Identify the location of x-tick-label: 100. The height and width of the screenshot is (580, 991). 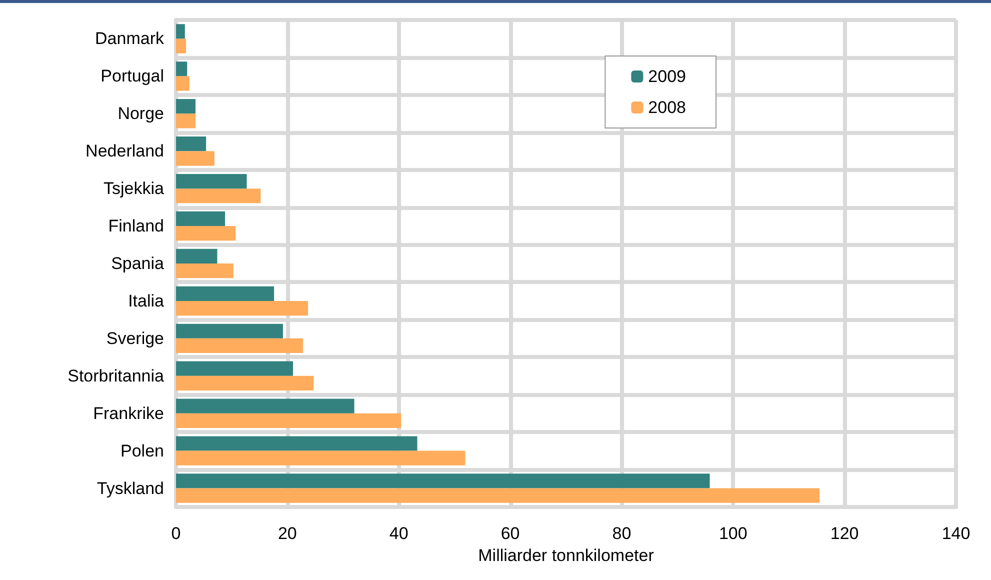
(733, 533).